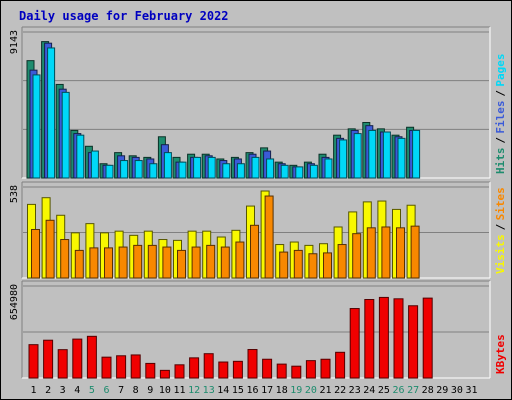 Image resolution: width=512 pixels, height=400 pixels. What do you see at coordinates (500, 69) in the screenshot?
I see `legend-pages: Pages` at bounding box center [500, 69].